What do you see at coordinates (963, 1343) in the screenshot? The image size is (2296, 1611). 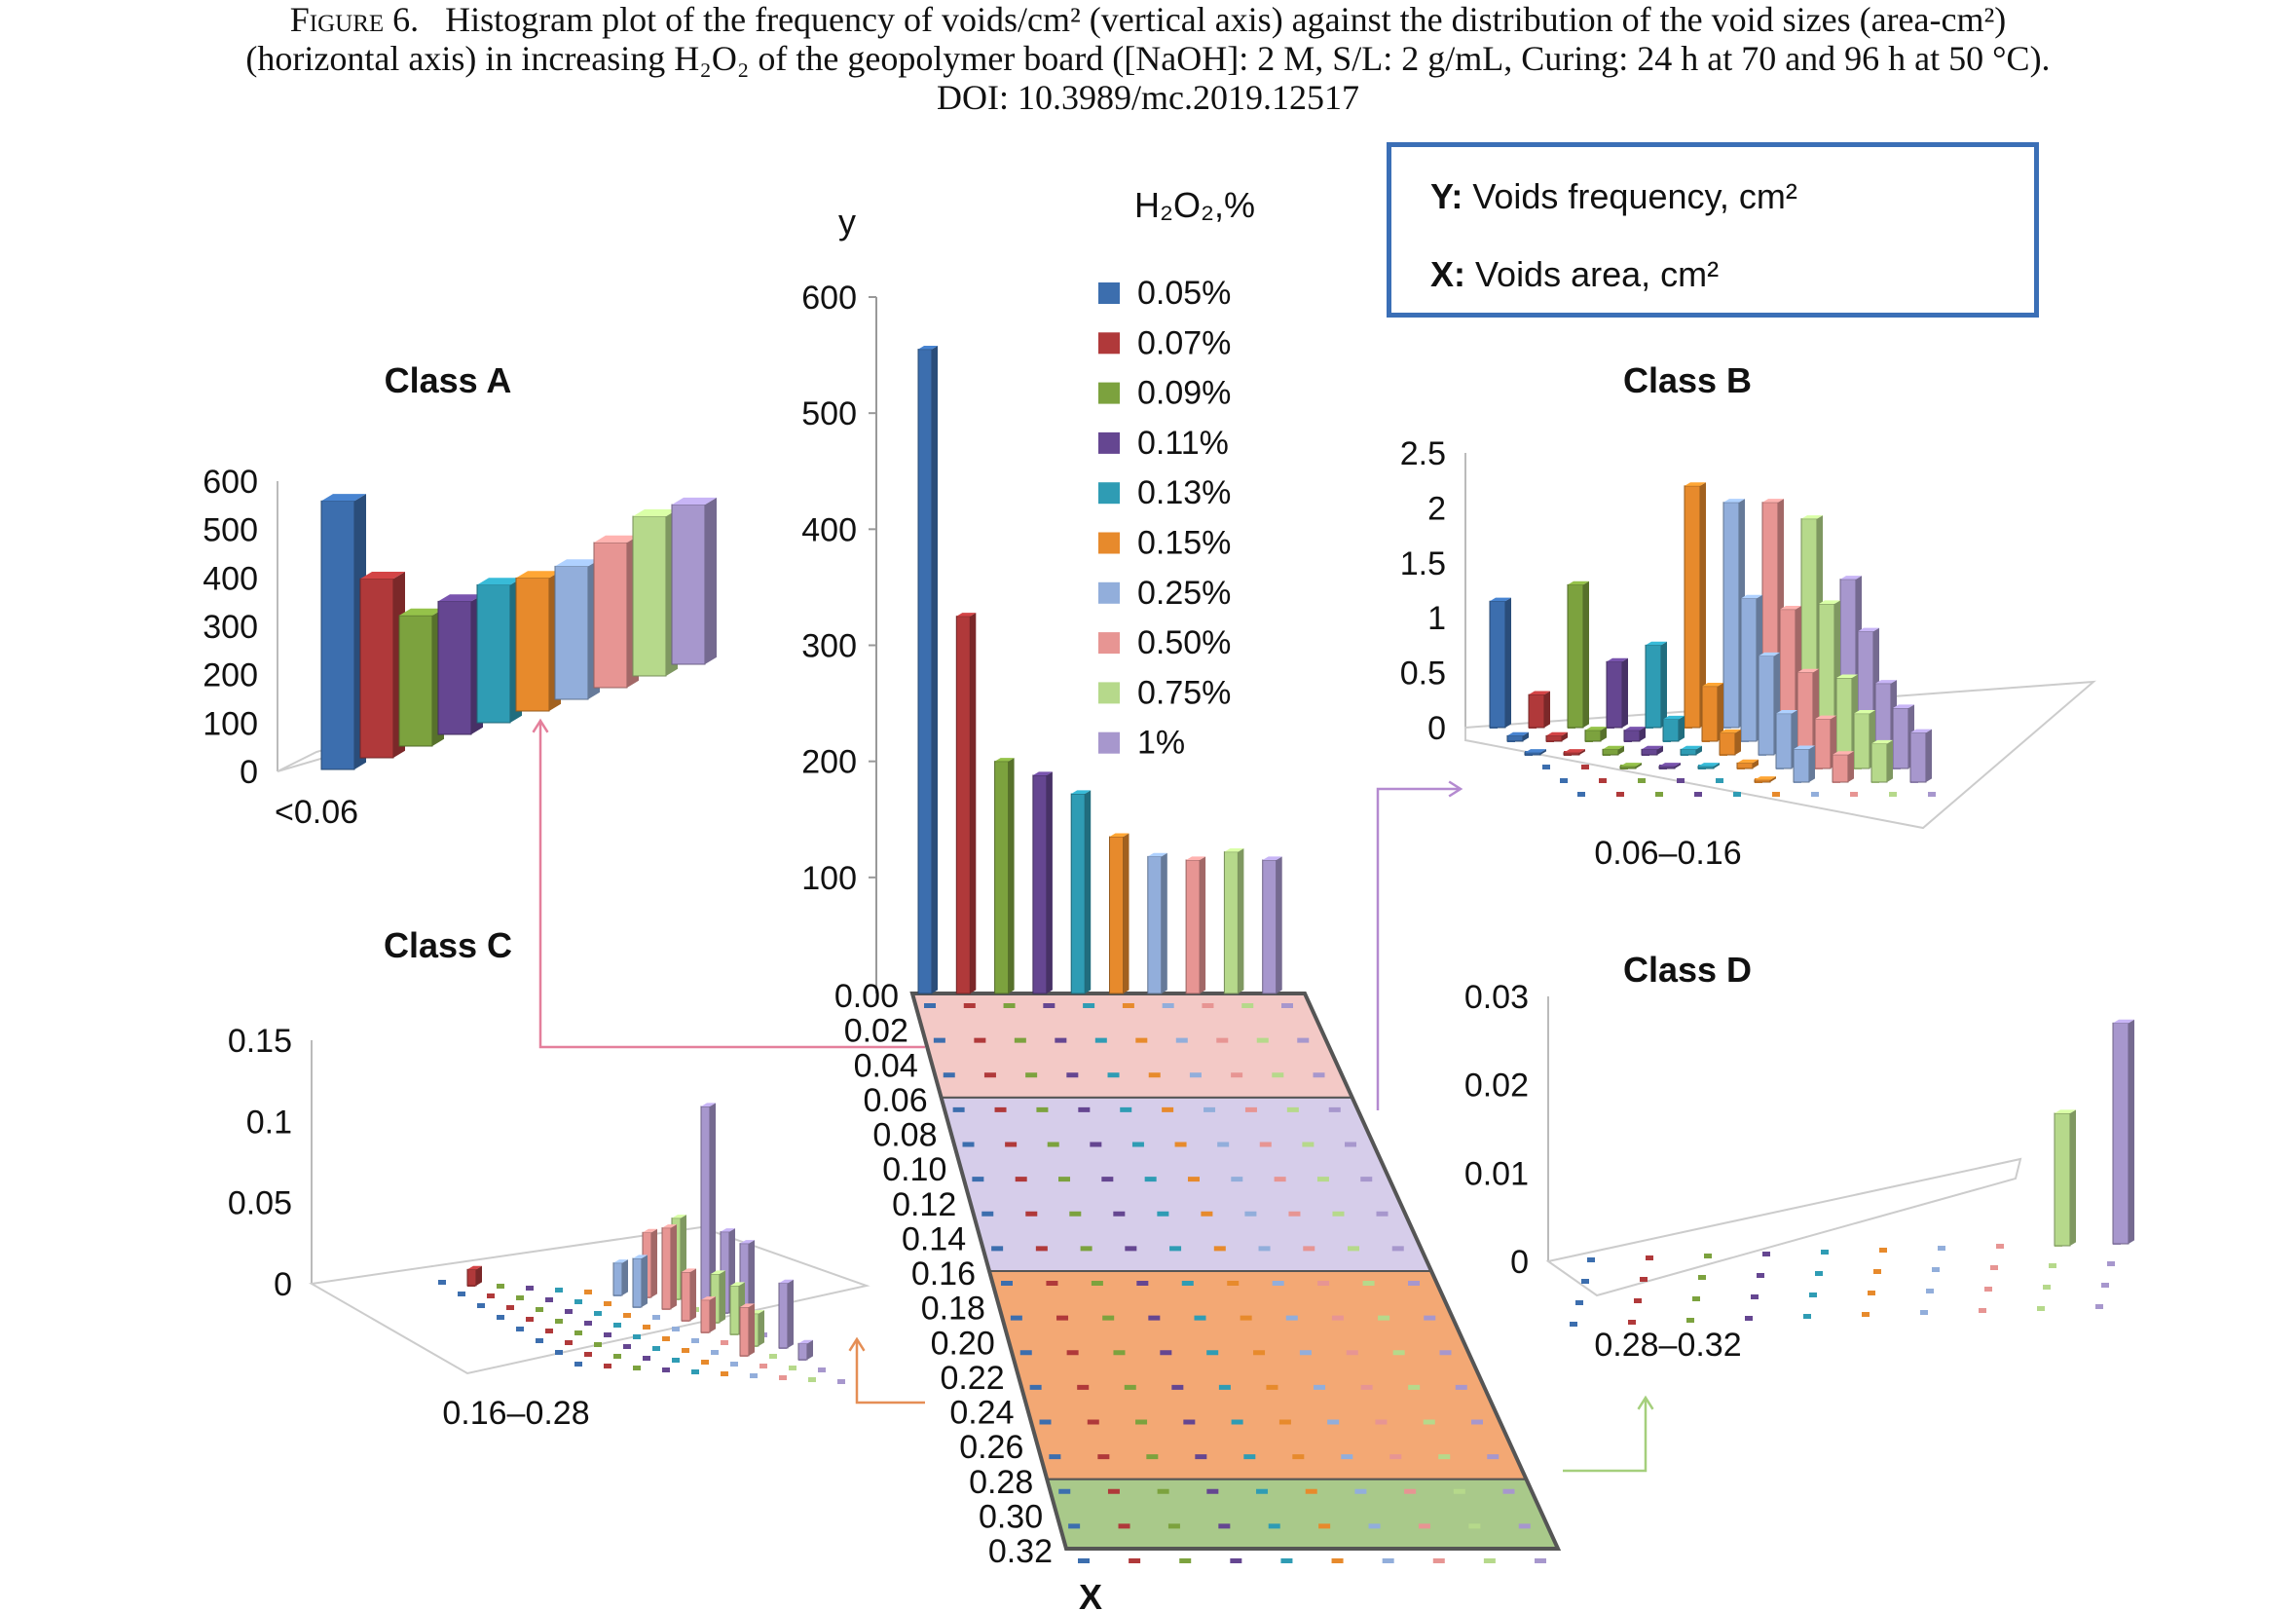 I see `main-x-tick-label: 0.20` at bounding box center [963, 1343].